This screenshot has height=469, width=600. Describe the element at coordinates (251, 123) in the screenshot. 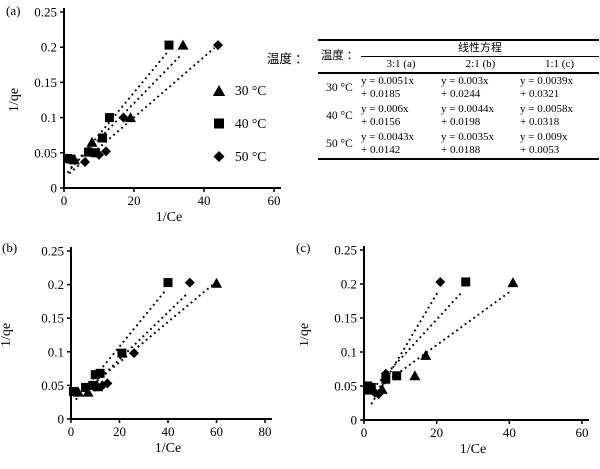

I see `legend-label-40c: 40 °C` at that location.